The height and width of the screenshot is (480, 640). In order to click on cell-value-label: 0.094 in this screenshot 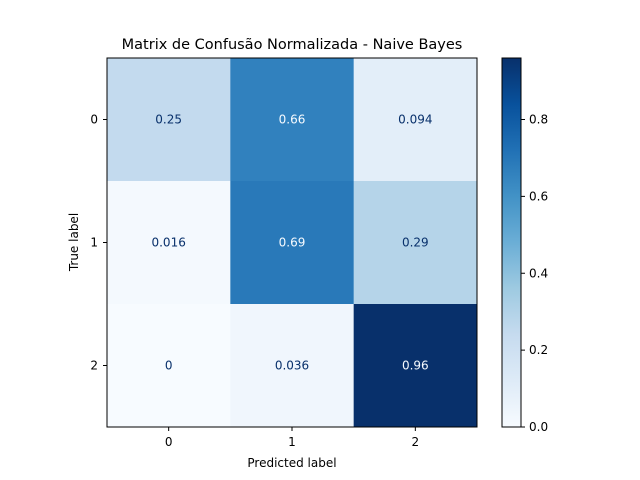, I will do `click(415, 120)`.